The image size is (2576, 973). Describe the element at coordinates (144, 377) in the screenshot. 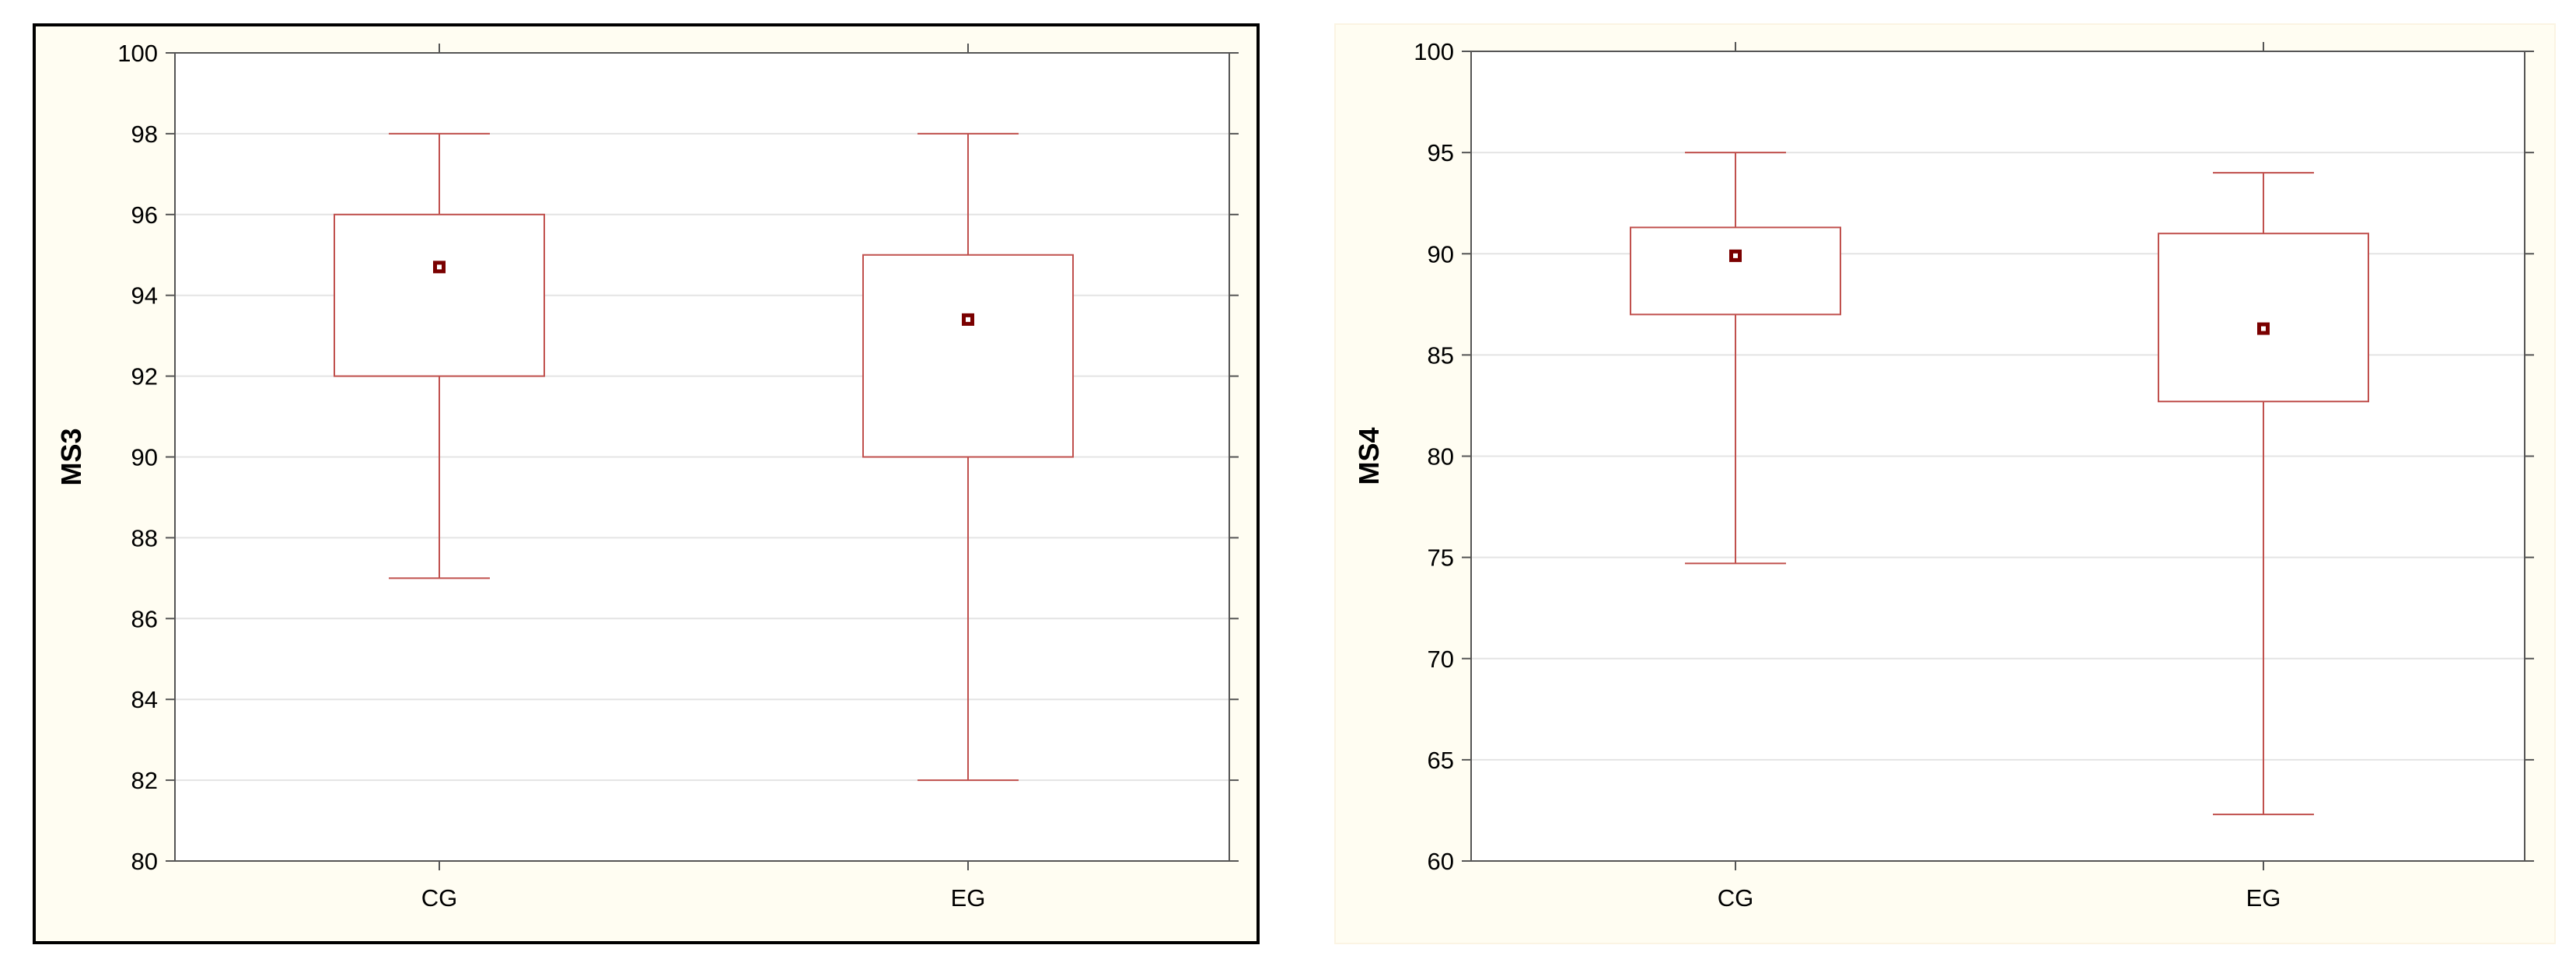

I see `y-tick-label: 92` at that location.